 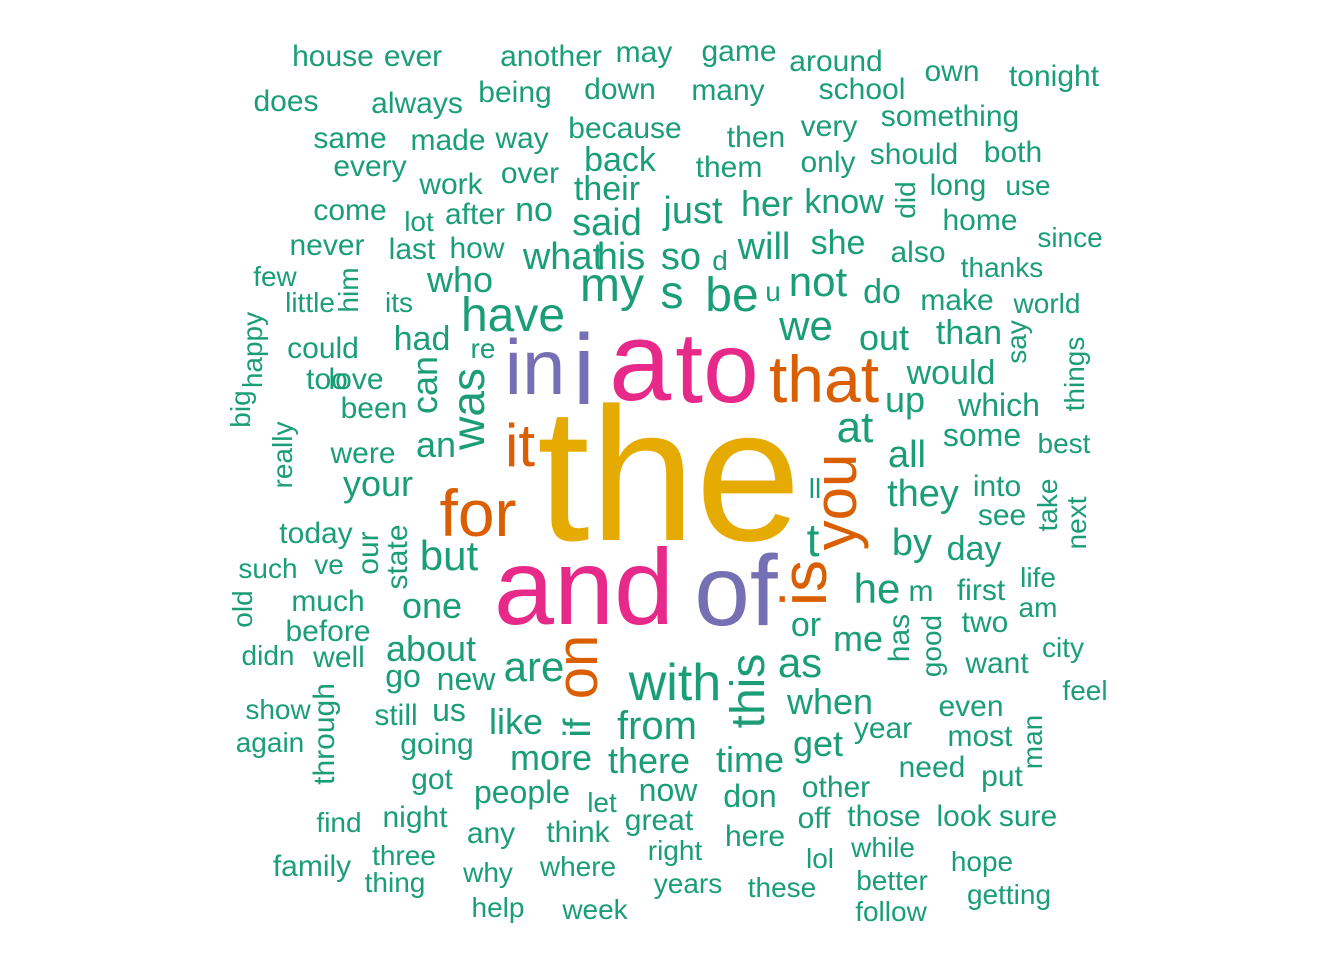 I want to click on word-let: let, so click(x=602, y=802).